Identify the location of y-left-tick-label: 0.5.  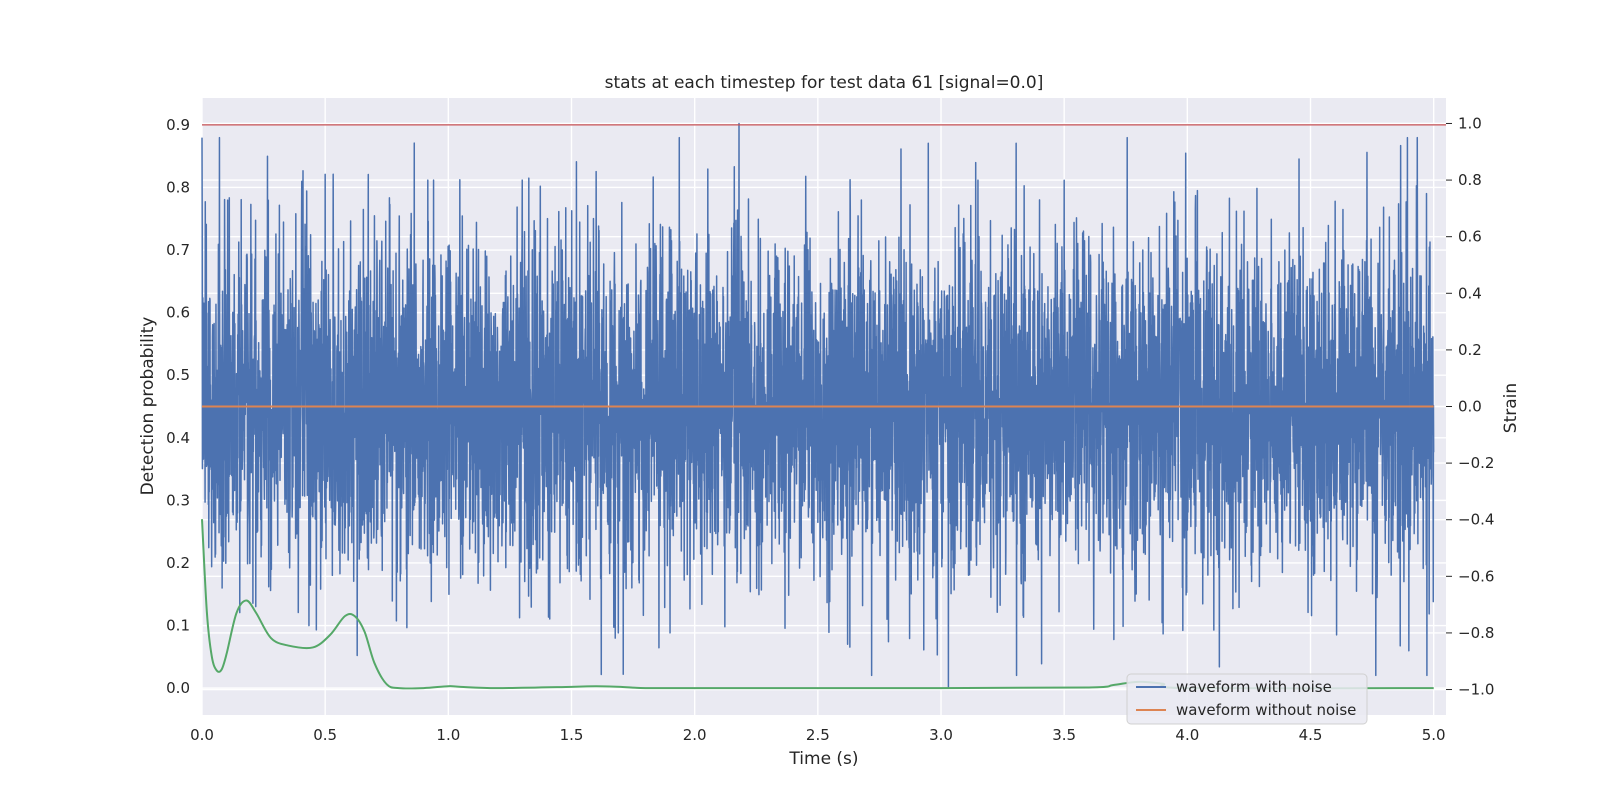
(178, 375).